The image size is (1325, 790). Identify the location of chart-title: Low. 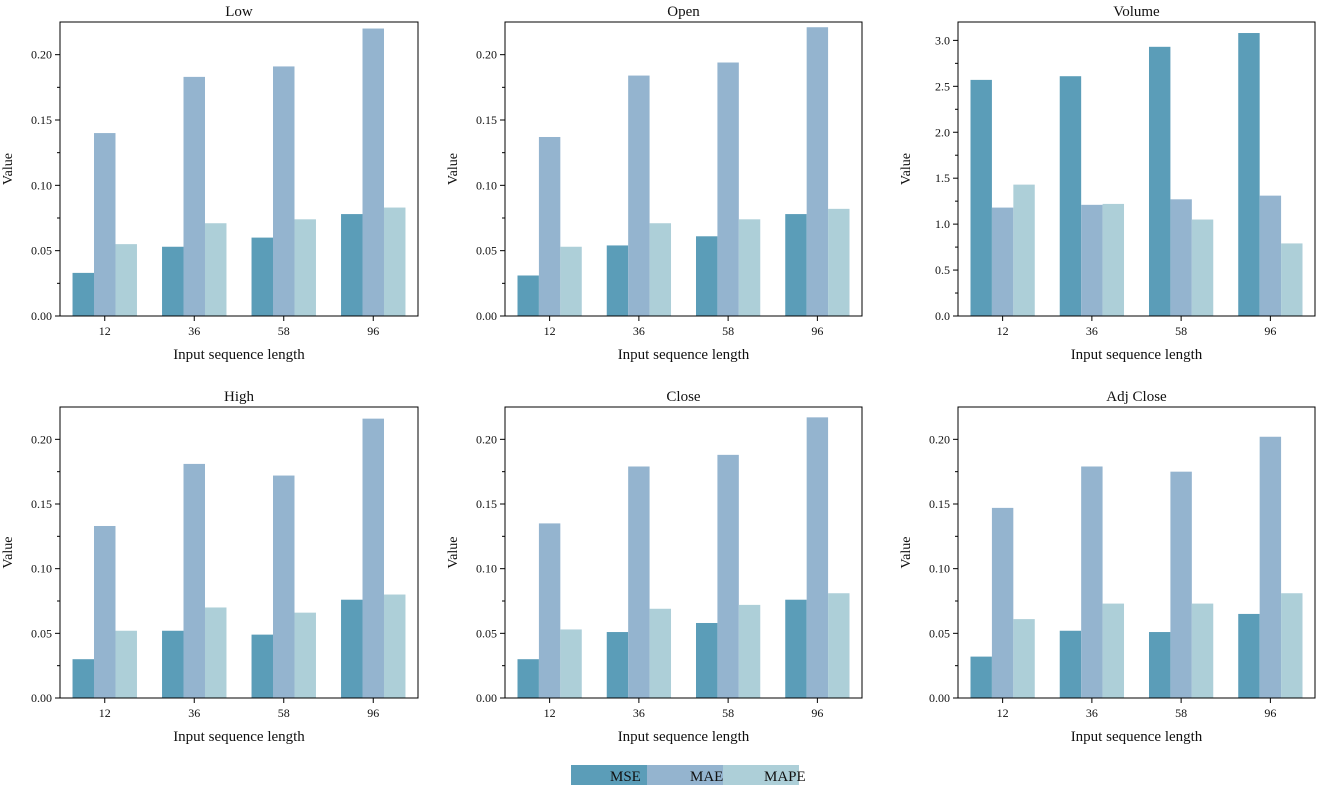
(239, 12).